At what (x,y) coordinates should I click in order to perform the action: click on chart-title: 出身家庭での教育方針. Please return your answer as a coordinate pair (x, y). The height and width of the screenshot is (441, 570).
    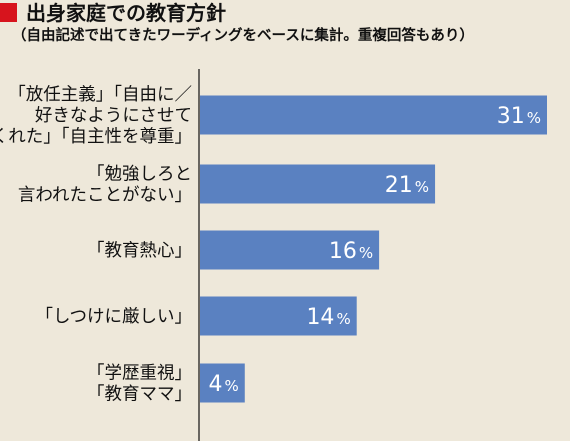
    Looking at the image, I should click on (126, 13).